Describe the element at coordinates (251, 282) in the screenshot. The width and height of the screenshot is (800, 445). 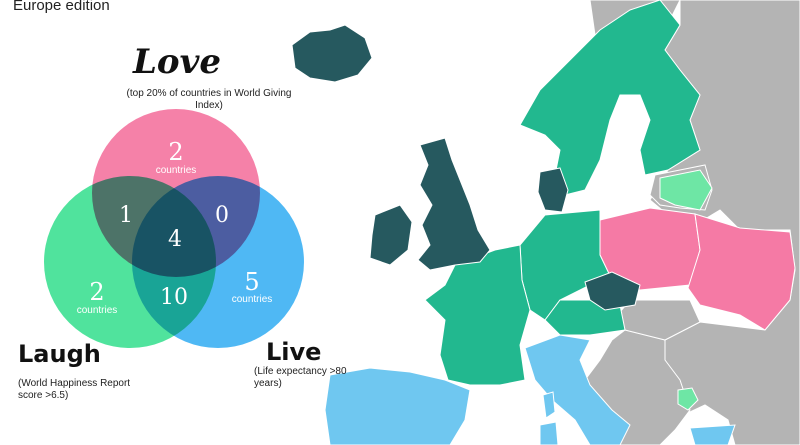
I see `venn-live-only-count: 5` at that location.